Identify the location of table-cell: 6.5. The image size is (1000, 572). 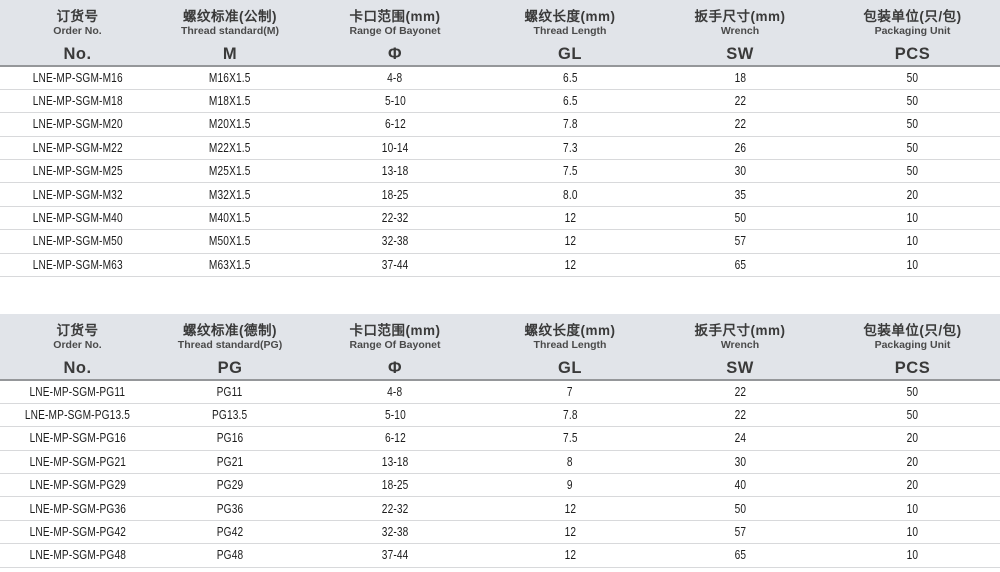
(570, 78).